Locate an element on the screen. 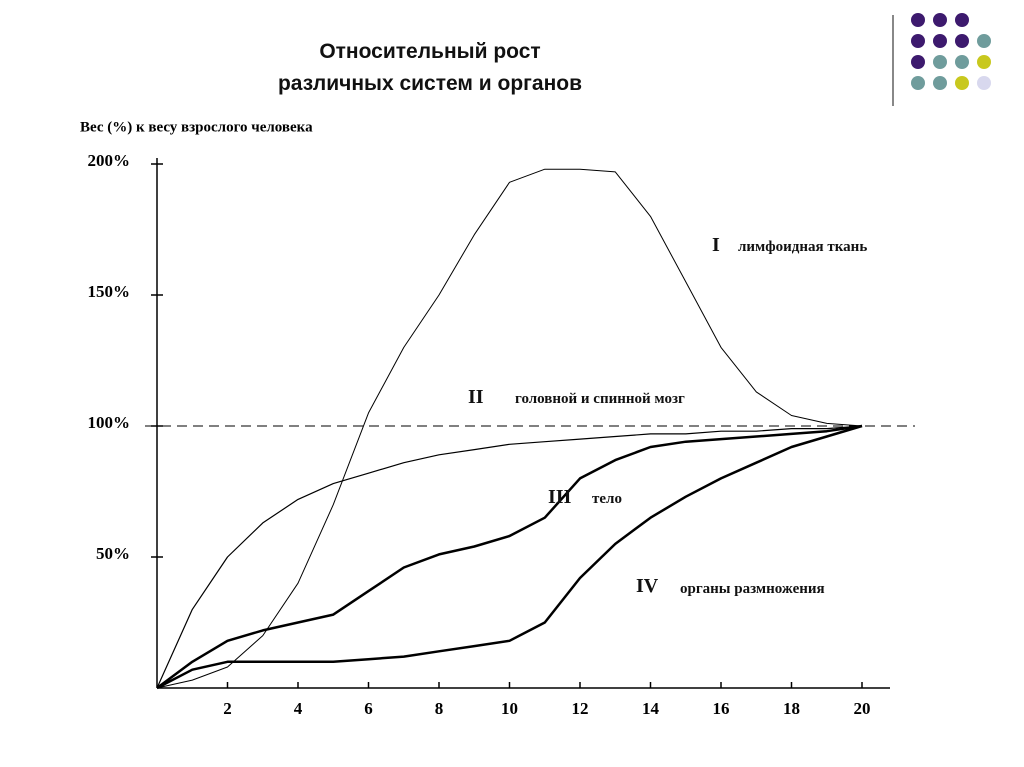 Image resolution: width=1024 pixels, height=767 pixels. y-tick-label: 50% is located at coordinates (113, 553).